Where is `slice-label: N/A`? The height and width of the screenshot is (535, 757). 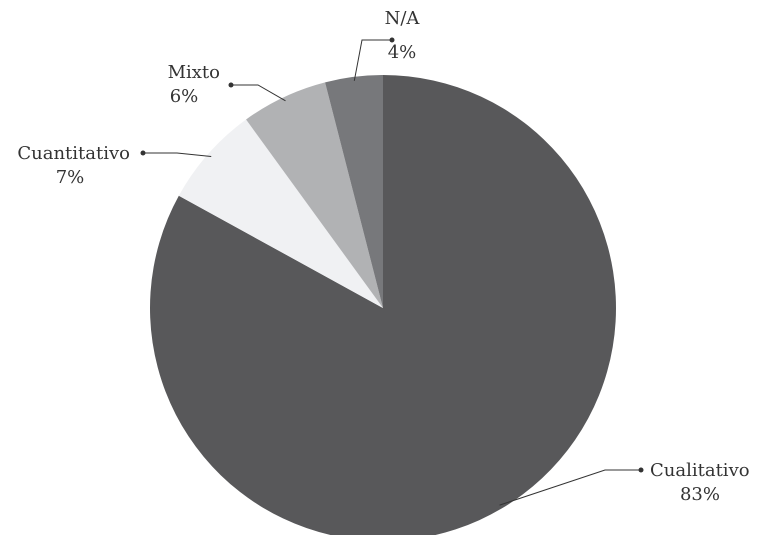 slice-label: N/A is located at coordinates (403, 18).